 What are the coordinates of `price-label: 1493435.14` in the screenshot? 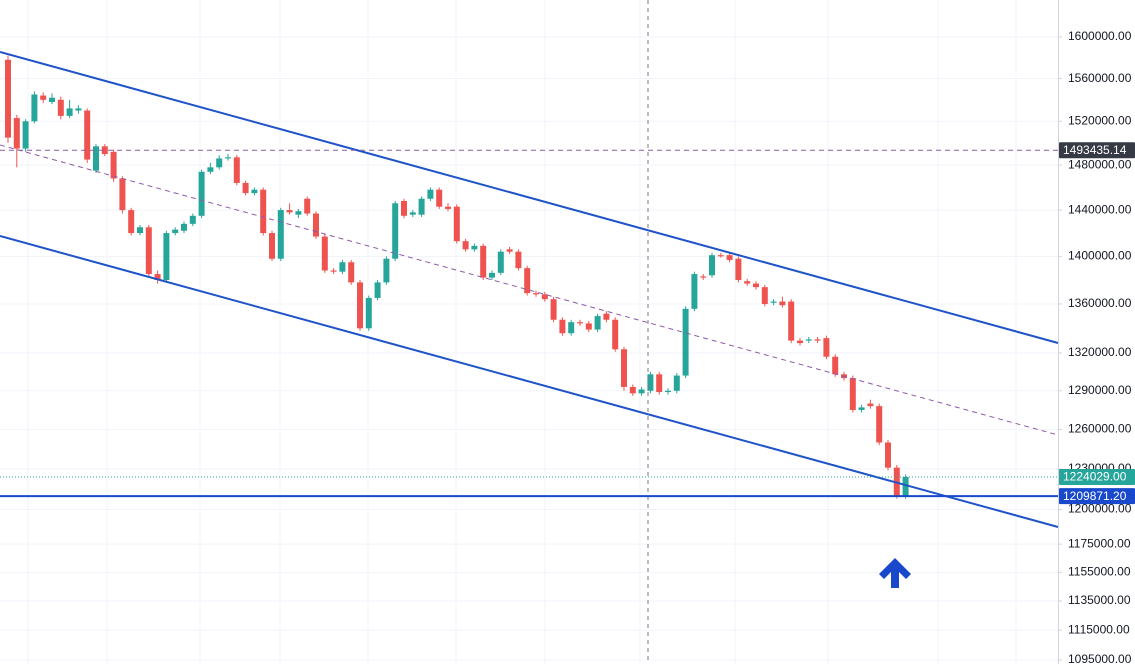 It's located at (1095, 150).